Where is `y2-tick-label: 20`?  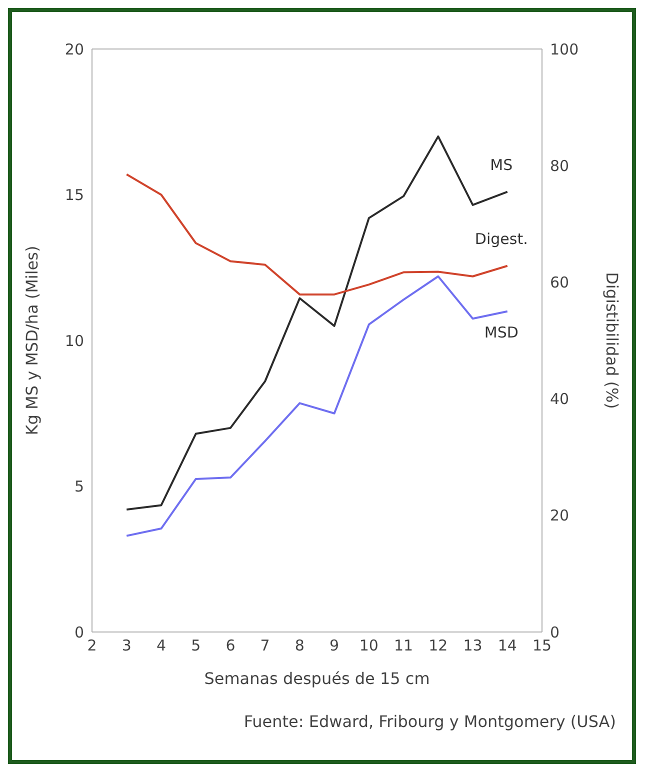 y2-tick-label: 20 is located at coordinates (560, 515).